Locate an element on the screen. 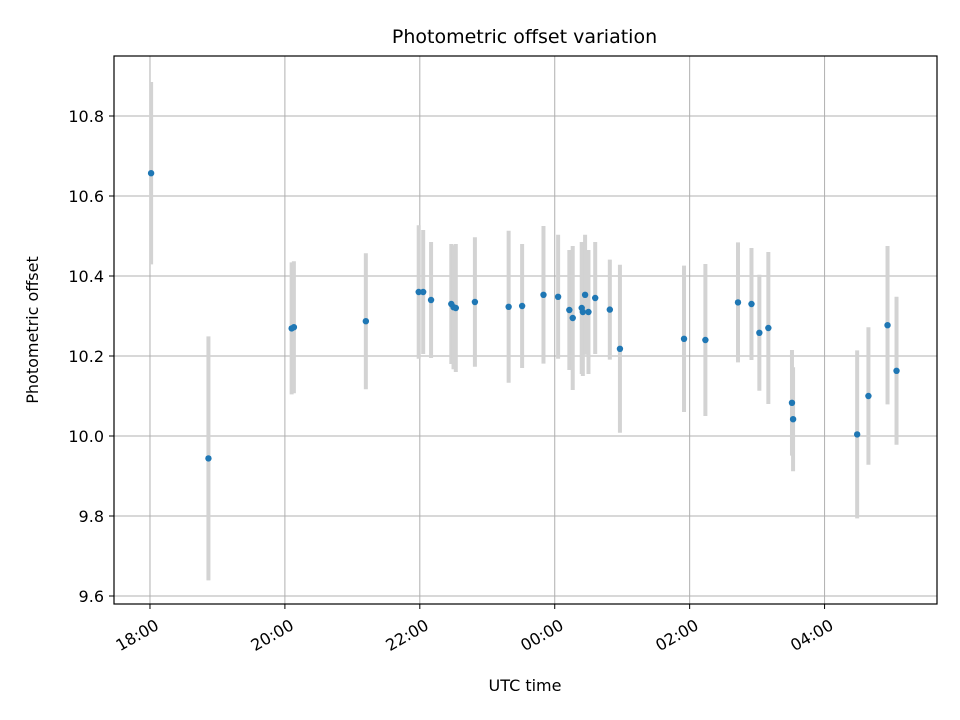 This screenshot has width=960, height=720. x-tick-label: 20:00 is located at coordinates (271, 635).